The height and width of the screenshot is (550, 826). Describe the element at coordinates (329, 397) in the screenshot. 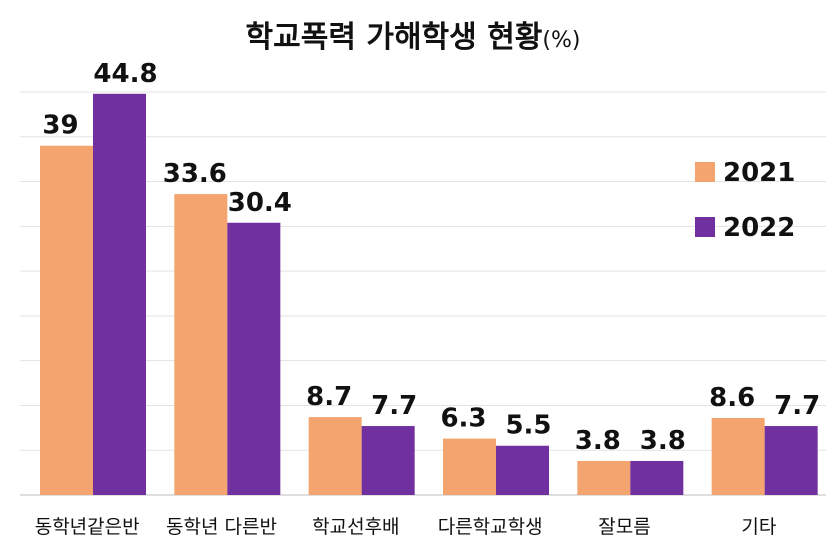

I see `data-label: 8.7` at that location.